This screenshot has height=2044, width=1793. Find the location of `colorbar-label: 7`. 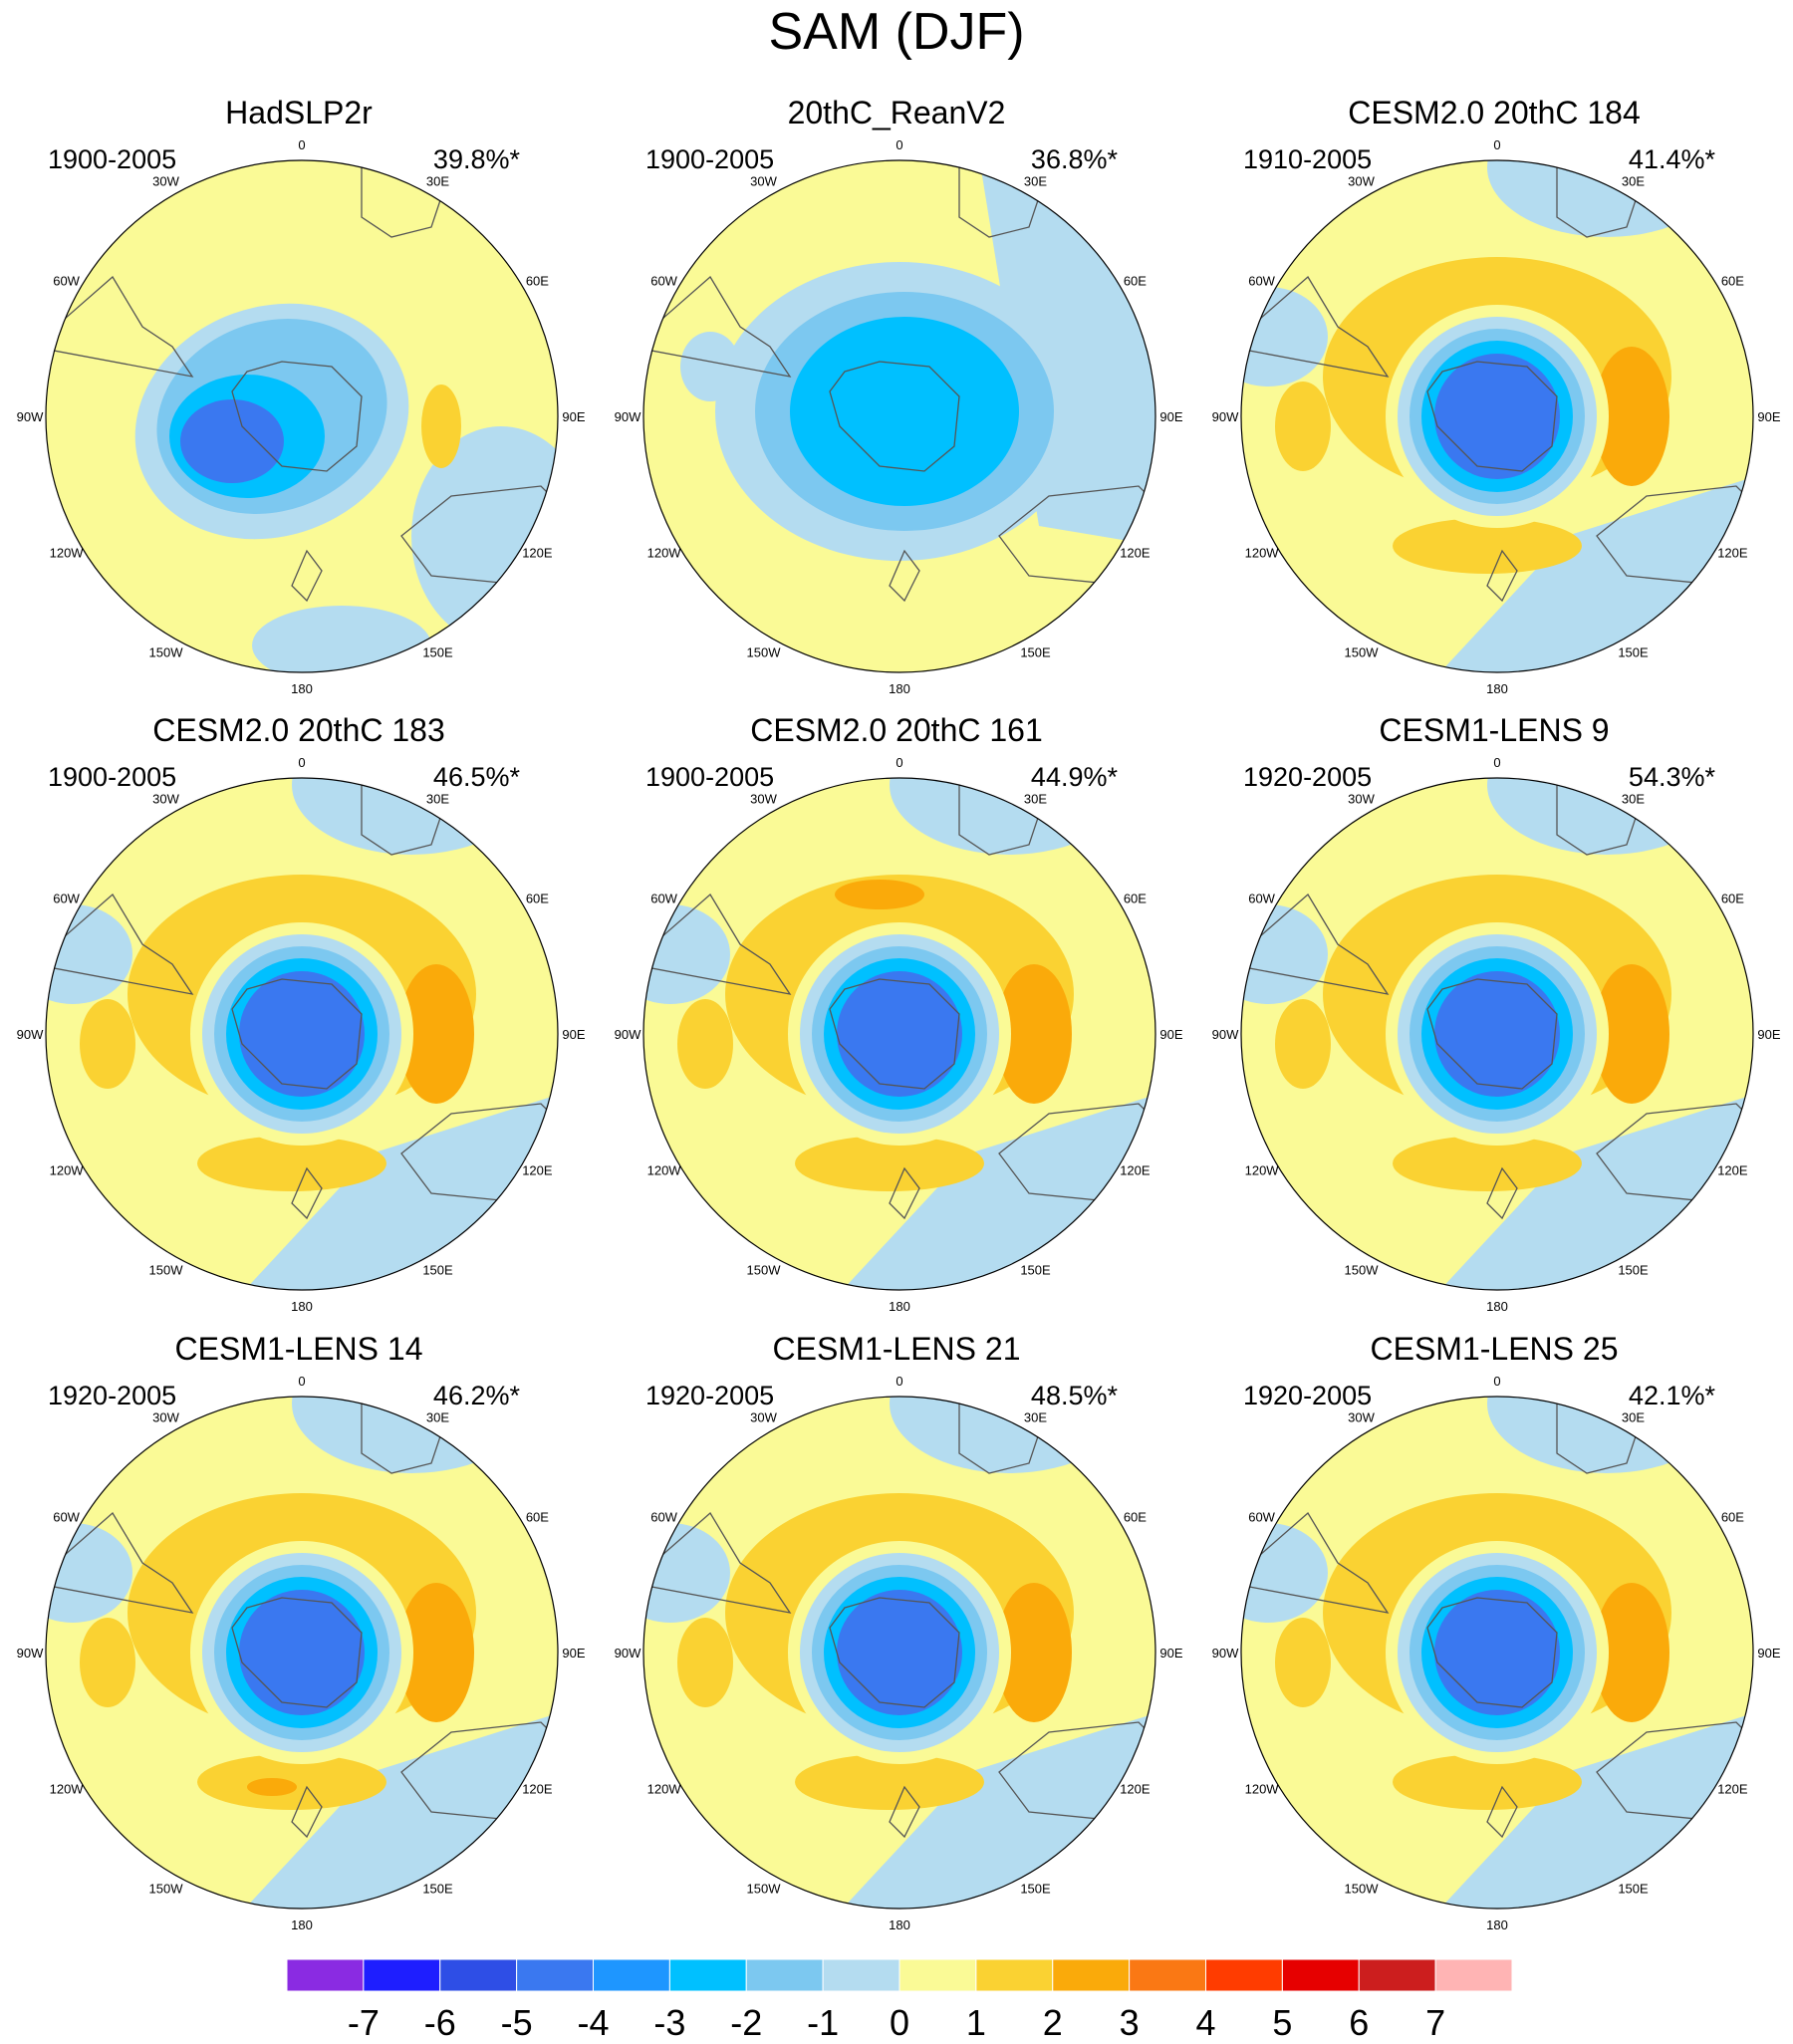

colorbar-label: 7 is located at coordinates (1435, 2023).